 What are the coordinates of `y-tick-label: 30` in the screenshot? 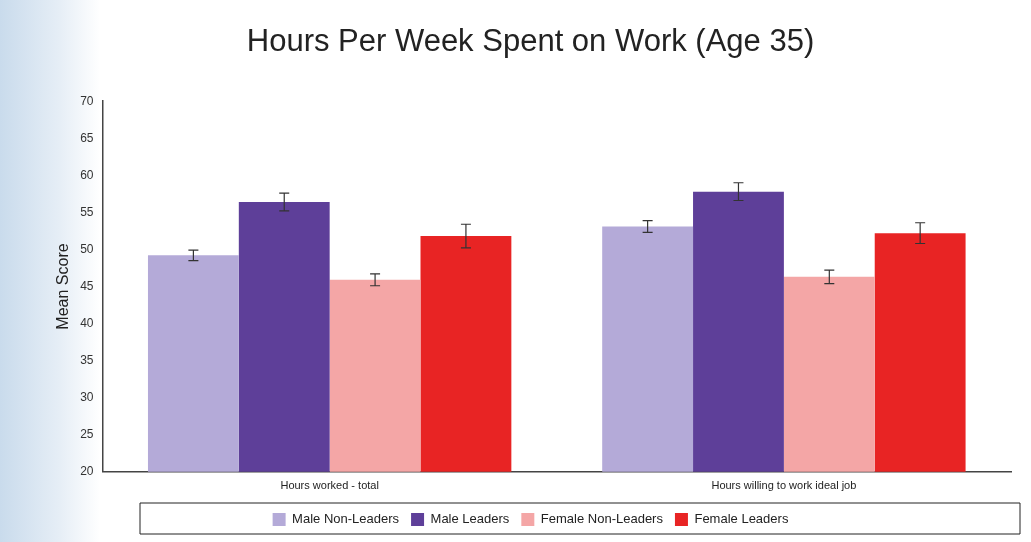 It's located at (87, 396).